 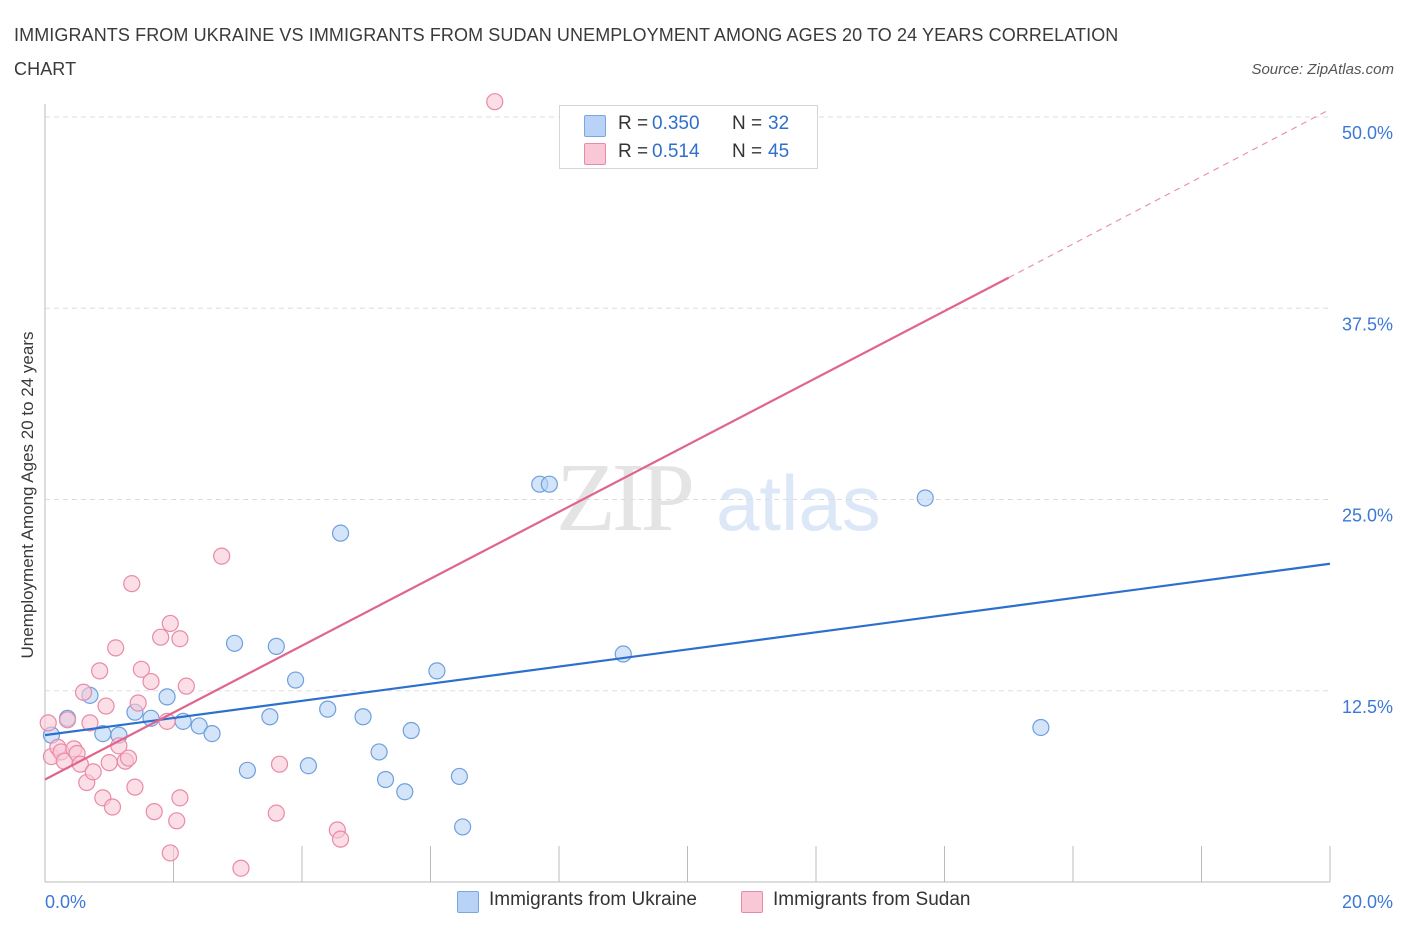 What do you see at coordinates (688, 137) in the screenshot?
I see `correlation-legend: R = 0.350 N = 32 R = 0.514 N = 45` at bounding box center [688, 137].